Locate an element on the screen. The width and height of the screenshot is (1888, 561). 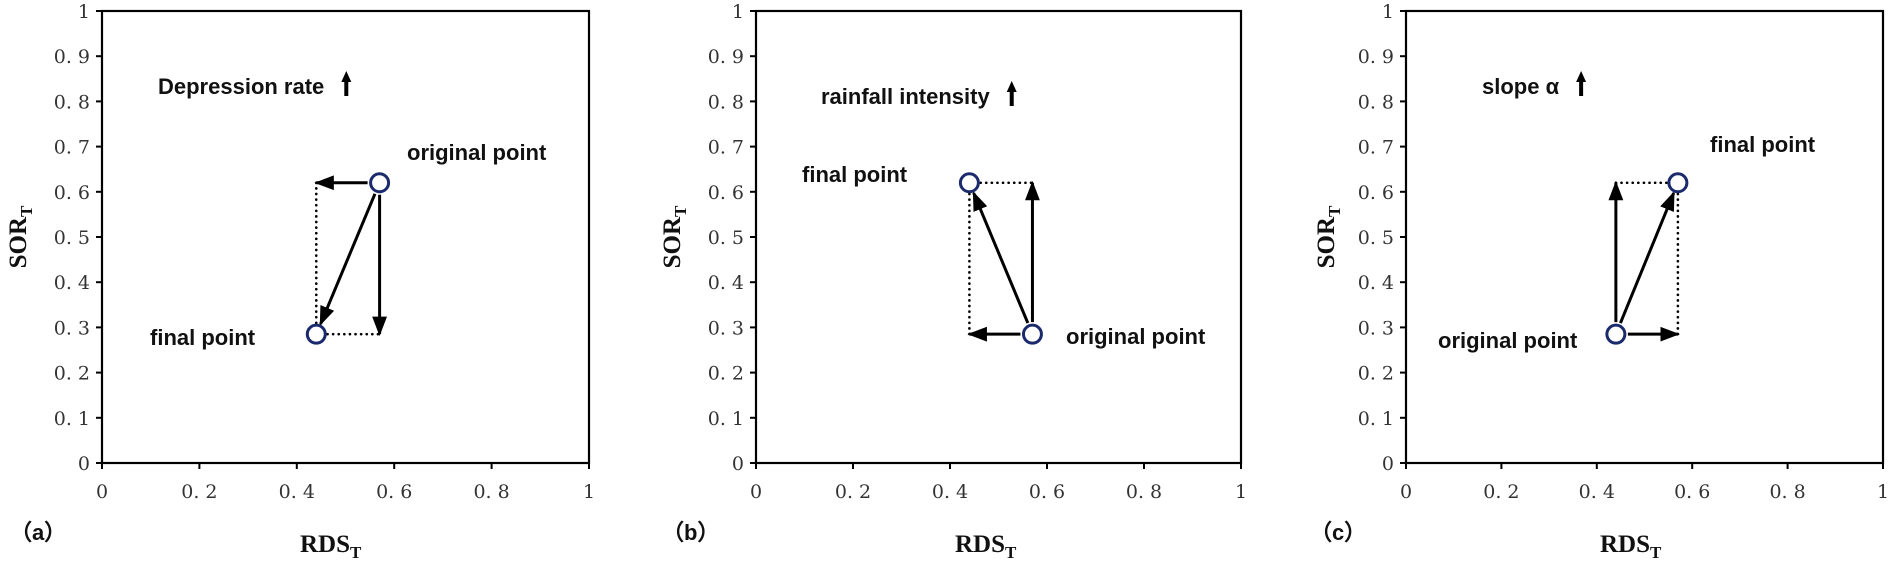
panel-tag: （a） is located at coordinates (38, 532).